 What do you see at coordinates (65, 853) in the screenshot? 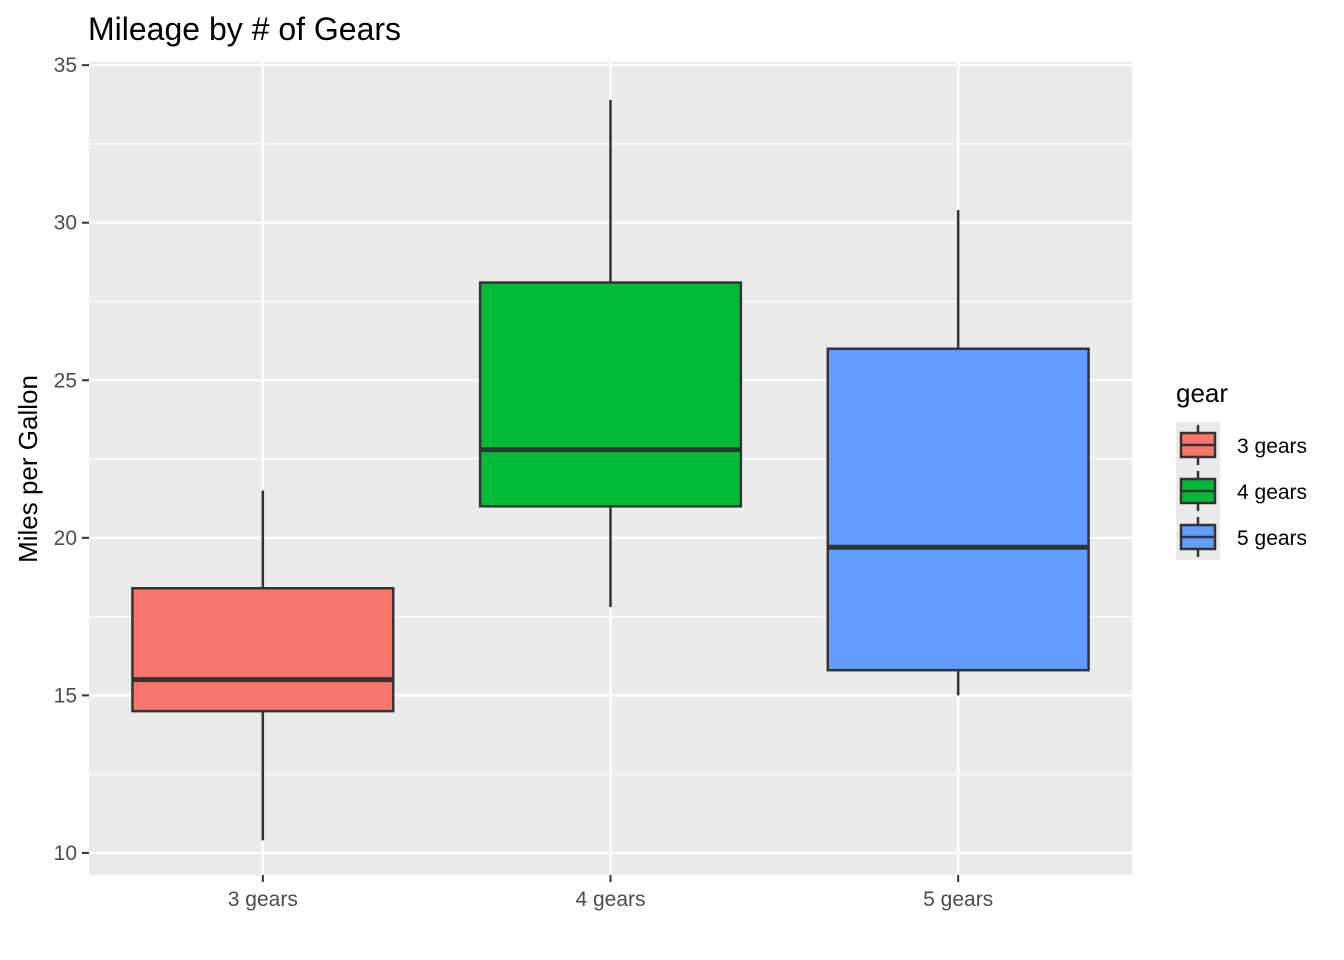
I see `y-tick-label: 10` at bounding box center [65, 853].